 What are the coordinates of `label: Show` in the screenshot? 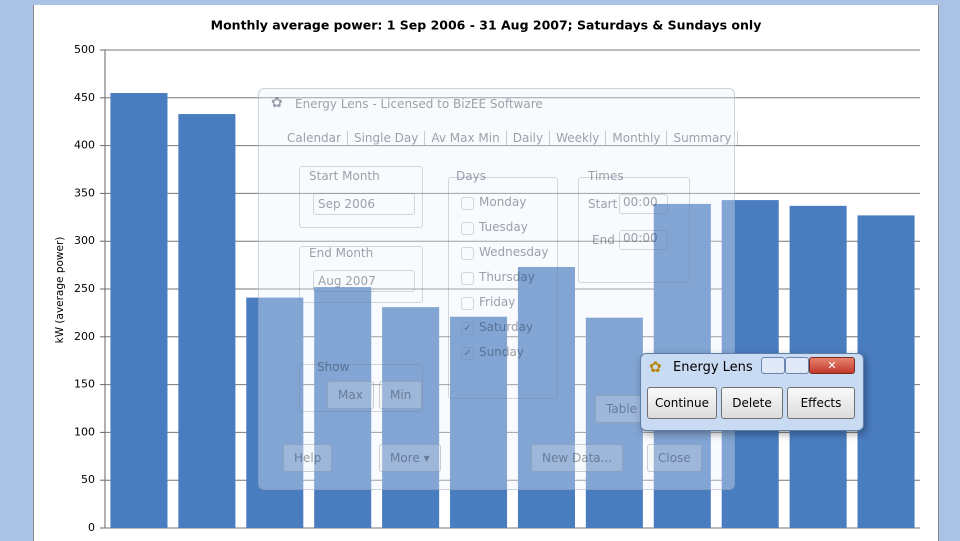 It's located at (333, 367).